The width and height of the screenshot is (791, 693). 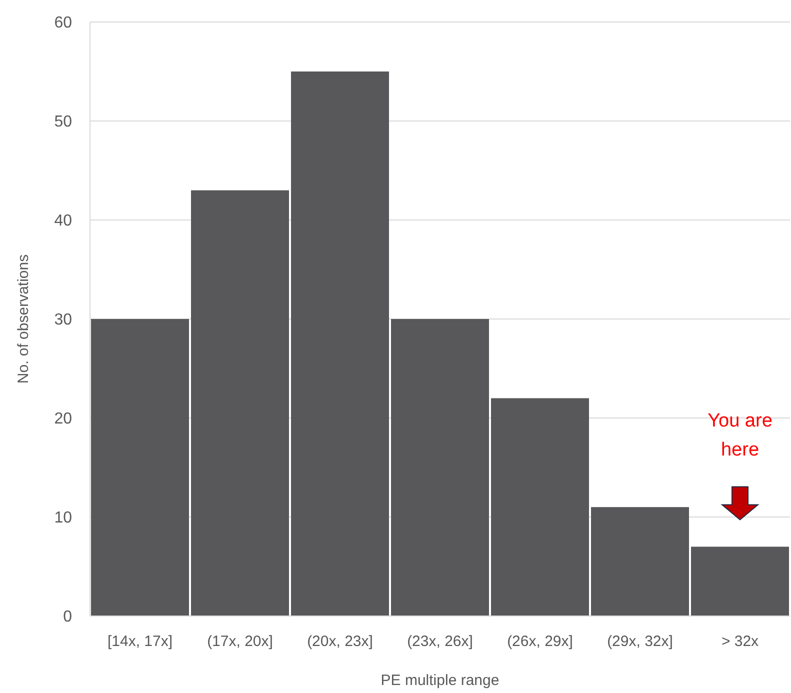 I want to click on y-tick-label: 0, so click(x=67, y=617).